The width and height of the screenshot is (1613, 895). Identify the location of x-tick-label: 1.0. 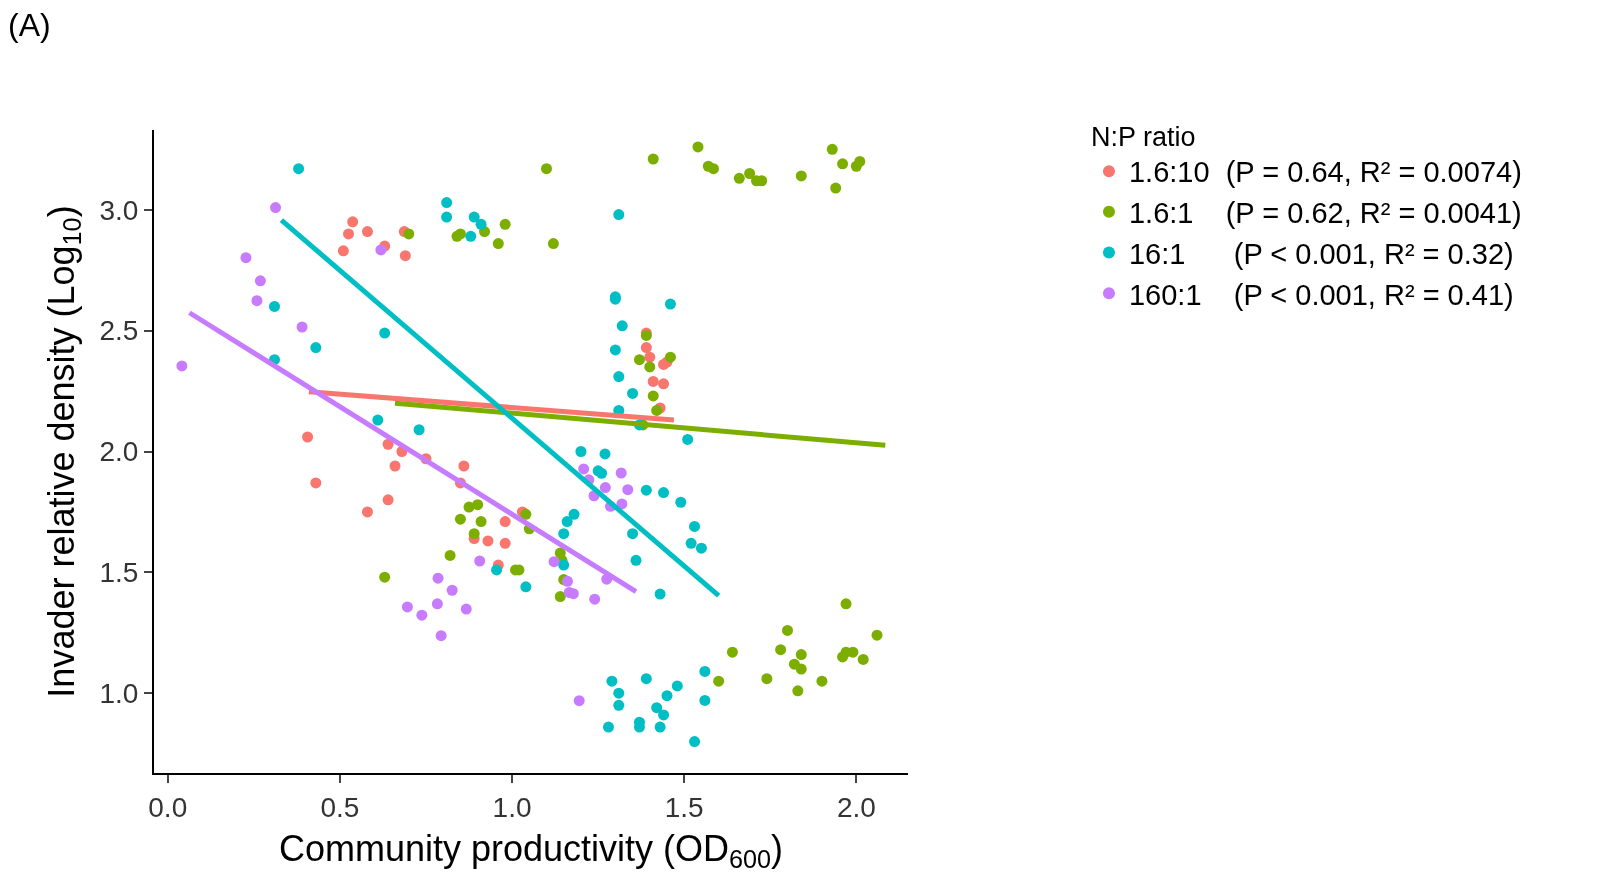
(512, 807).